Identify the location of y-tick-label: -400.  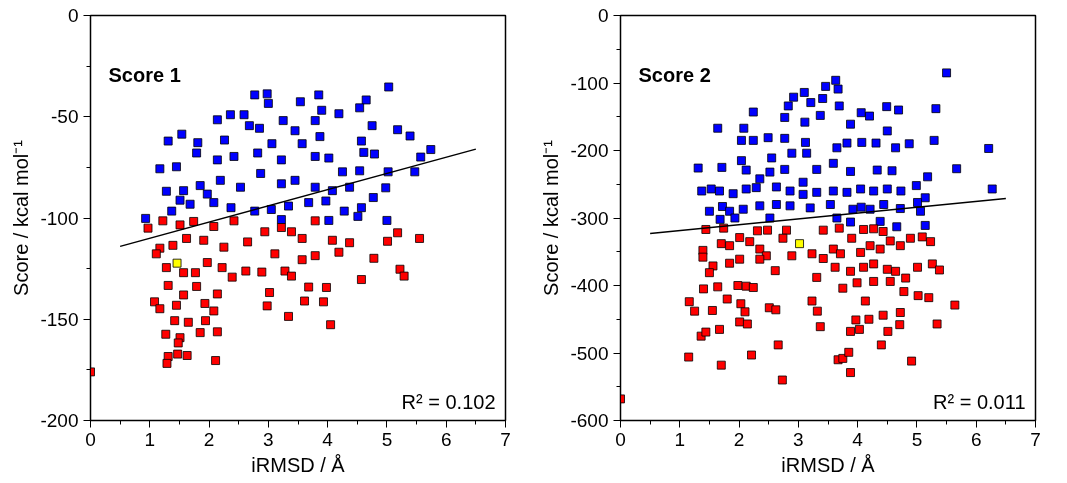
(589, 285).